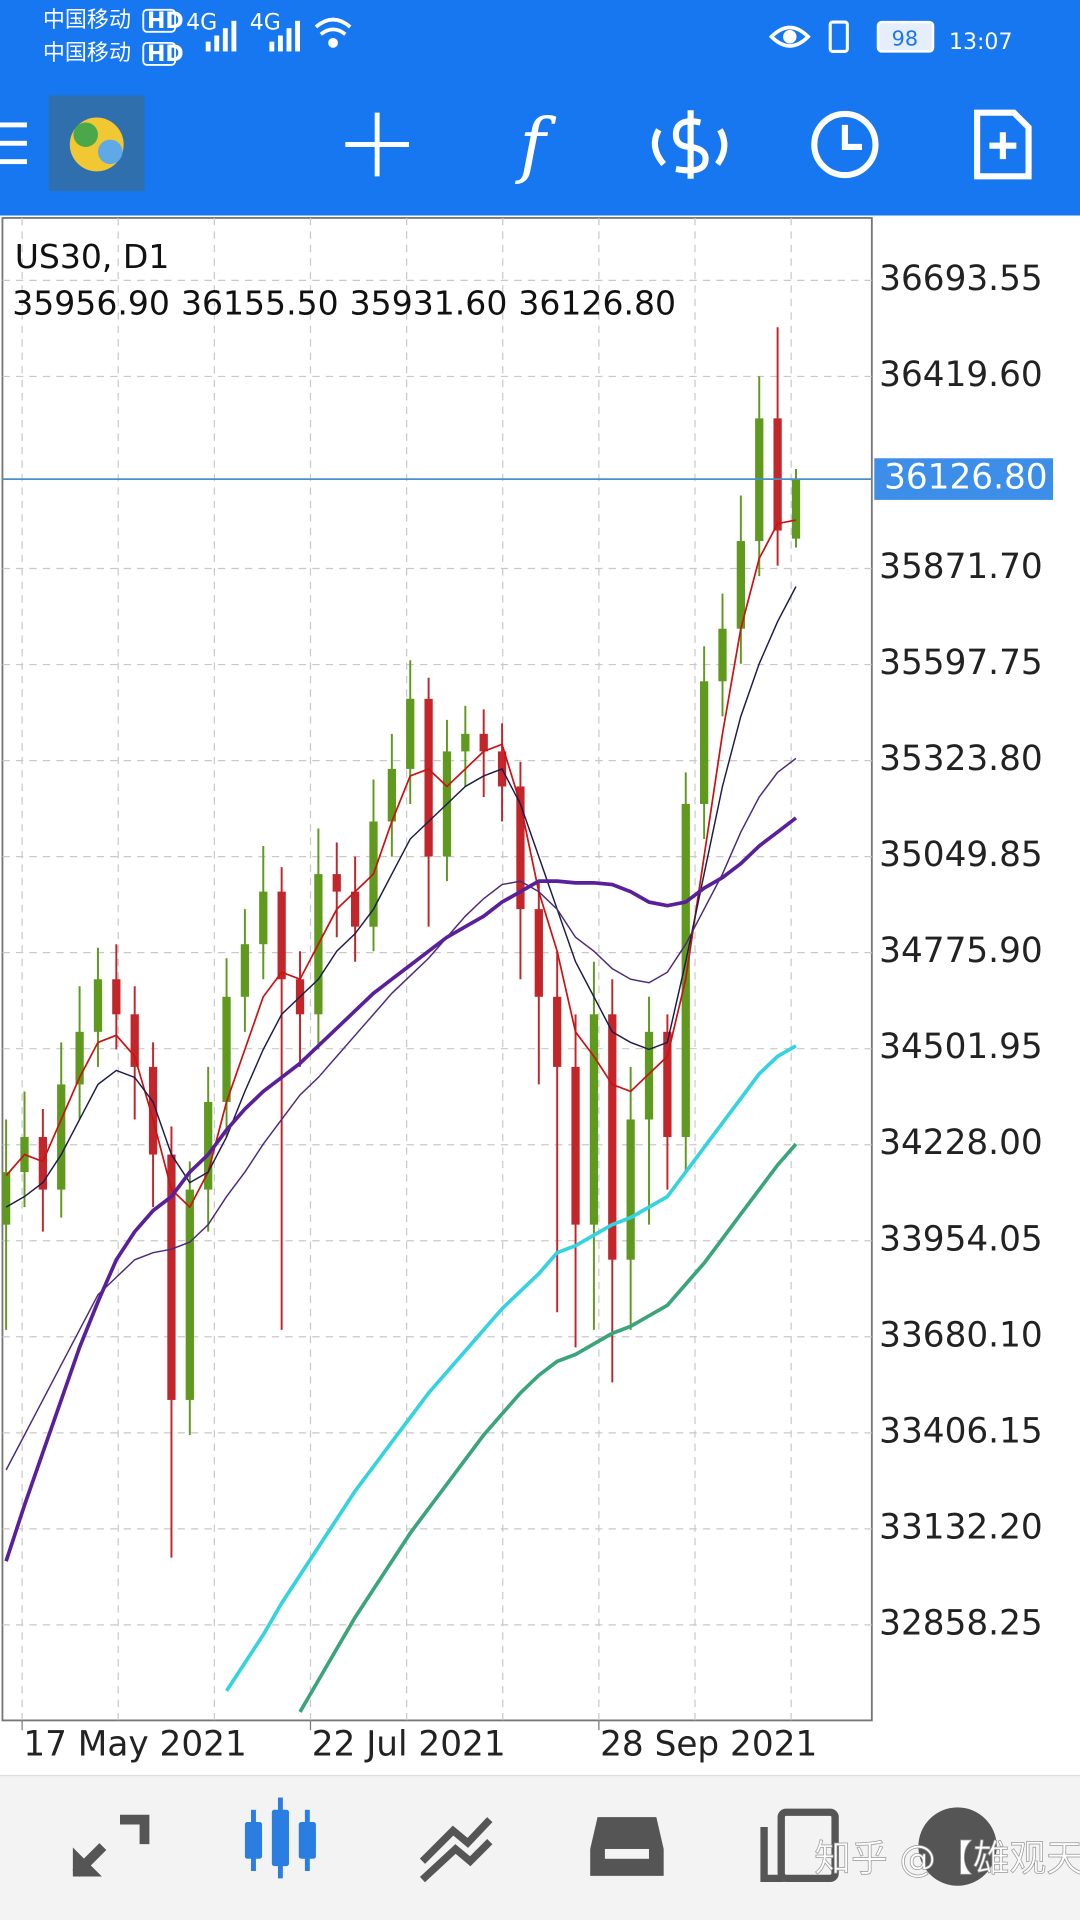  I want to click on watermark: 知乎 @【雄观天下】, so click(947, 1858).